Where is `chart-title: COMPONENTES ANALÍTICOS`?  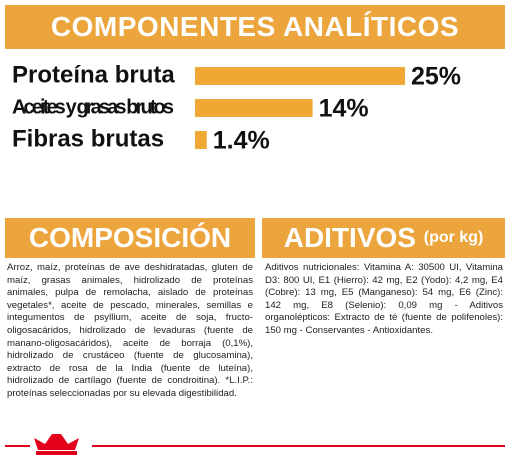
chart-title: COMPONENTES ANALÍTICOS is located at coordinates (255, 26).